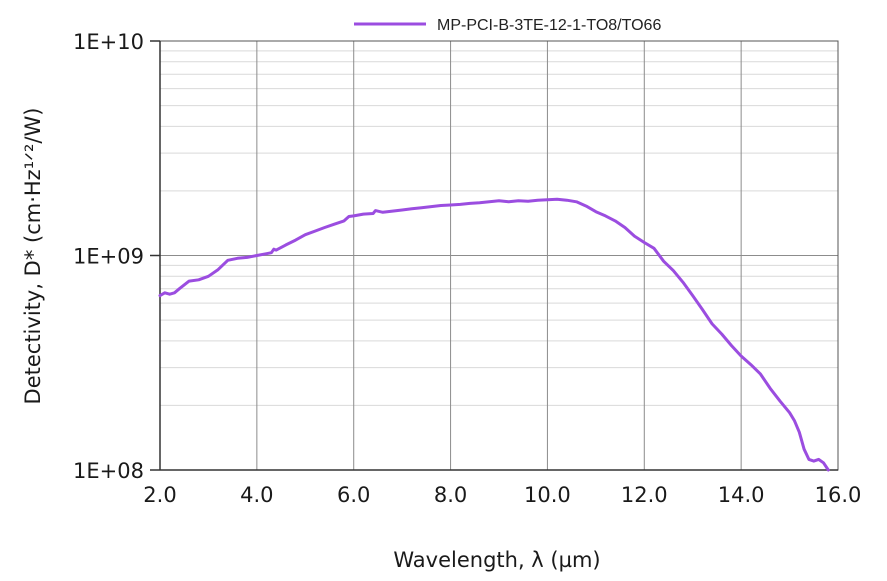 The width and height of the screenshot is (887, 581). Describe the element at coordinates (450, 495) in the screenshot. I see `x-tick-label: 8.0` at that location.